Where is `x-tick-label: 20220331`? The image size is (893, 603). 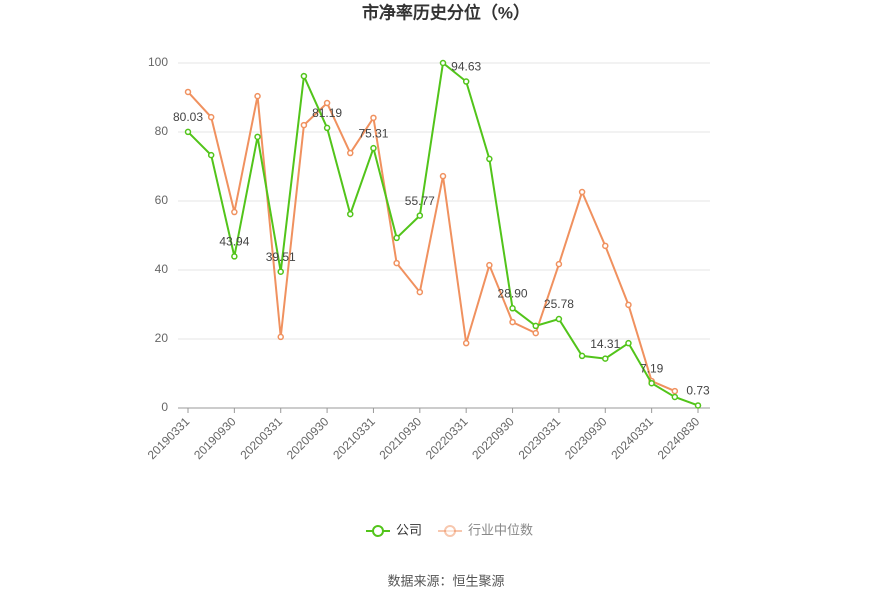
x-tick-label: 20220331 is located at coordinates (447, 438).